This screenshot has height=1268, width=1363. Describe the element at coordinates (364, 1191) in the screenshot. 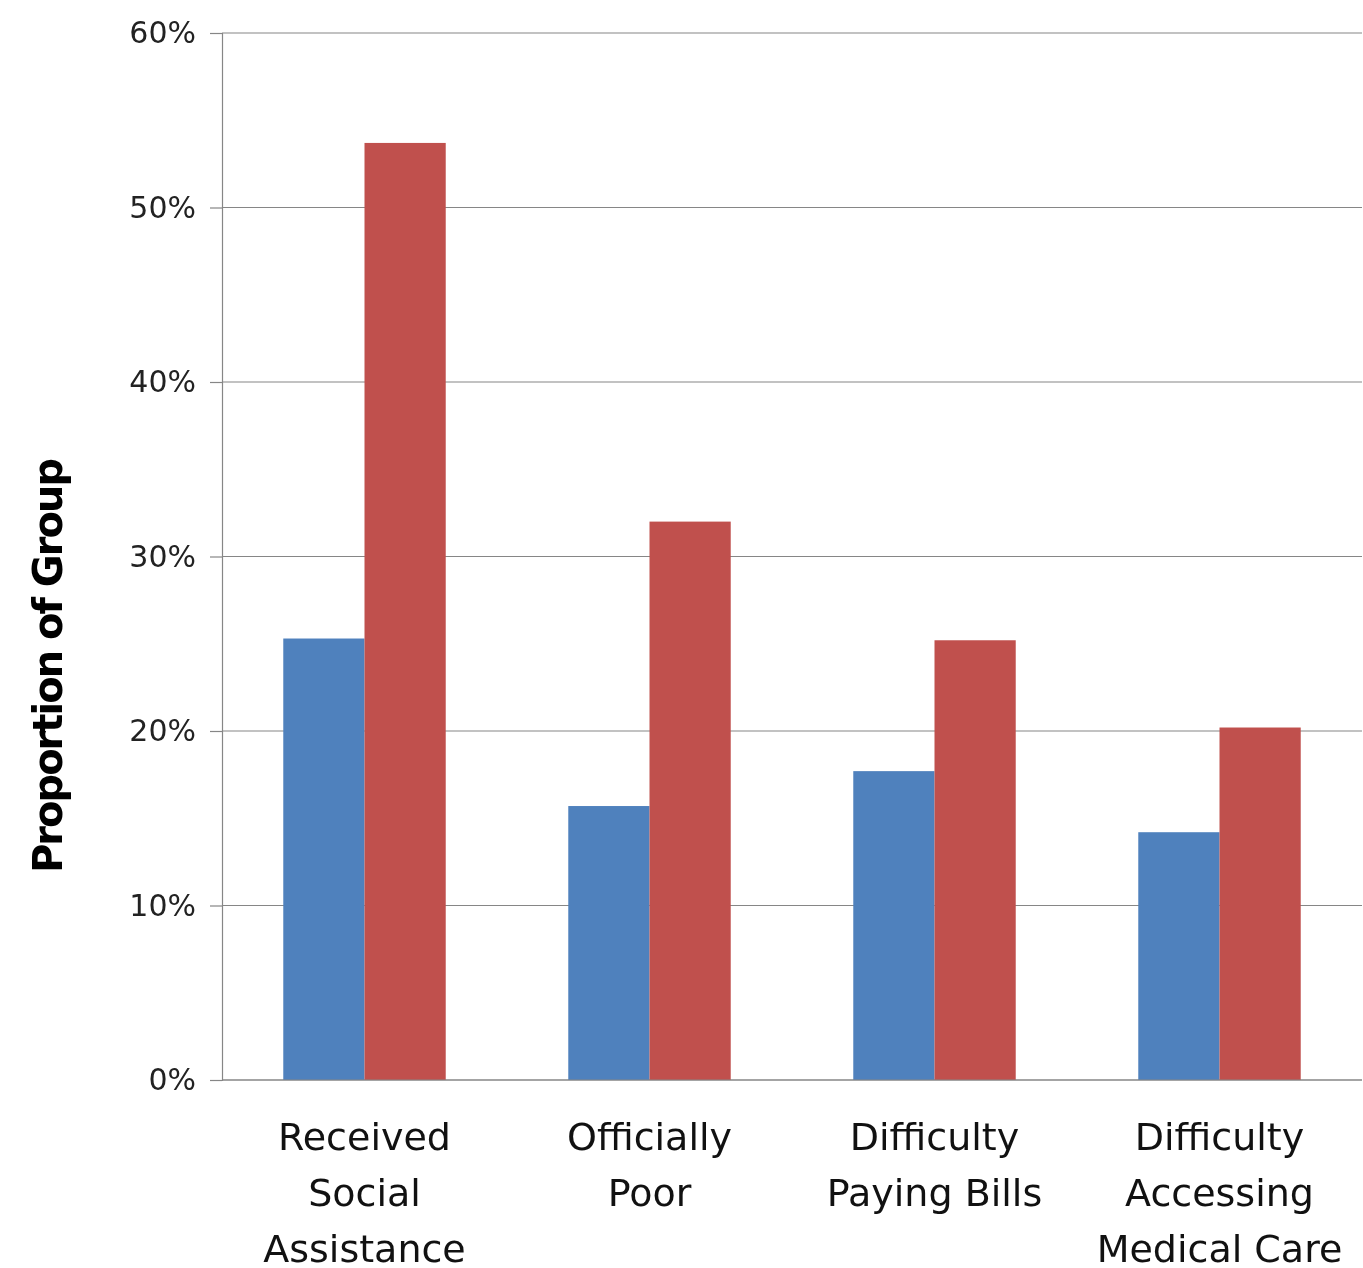

I see `x-tick-label: Received Social Assistance` at that location.